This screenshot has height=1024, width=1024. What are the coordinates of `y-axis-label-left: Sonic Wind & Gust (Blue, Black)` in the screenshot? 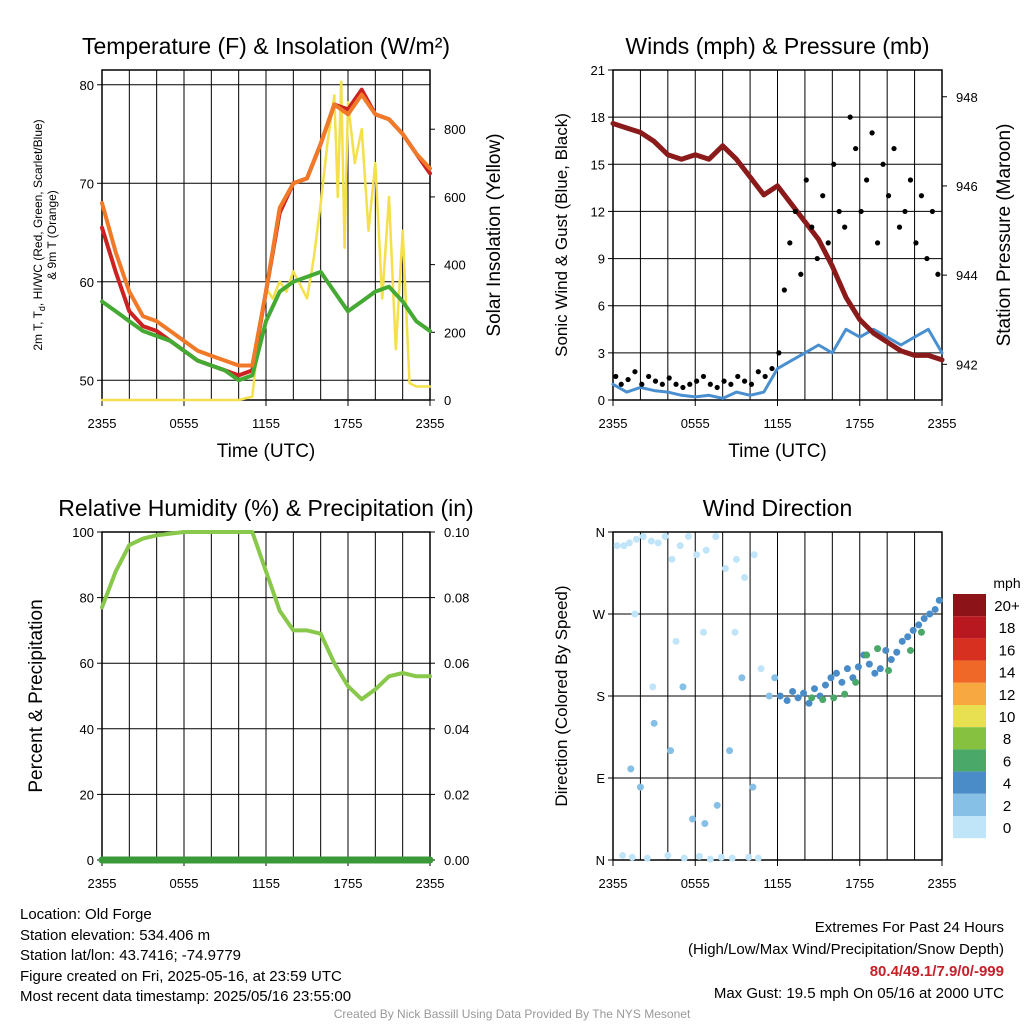 It's located at (561, 235).